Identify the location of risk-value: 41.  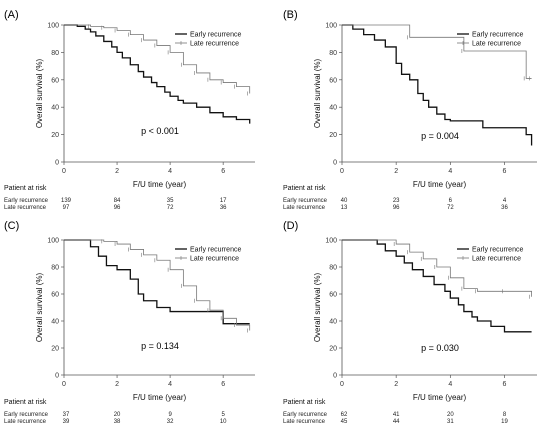
(396, 415).